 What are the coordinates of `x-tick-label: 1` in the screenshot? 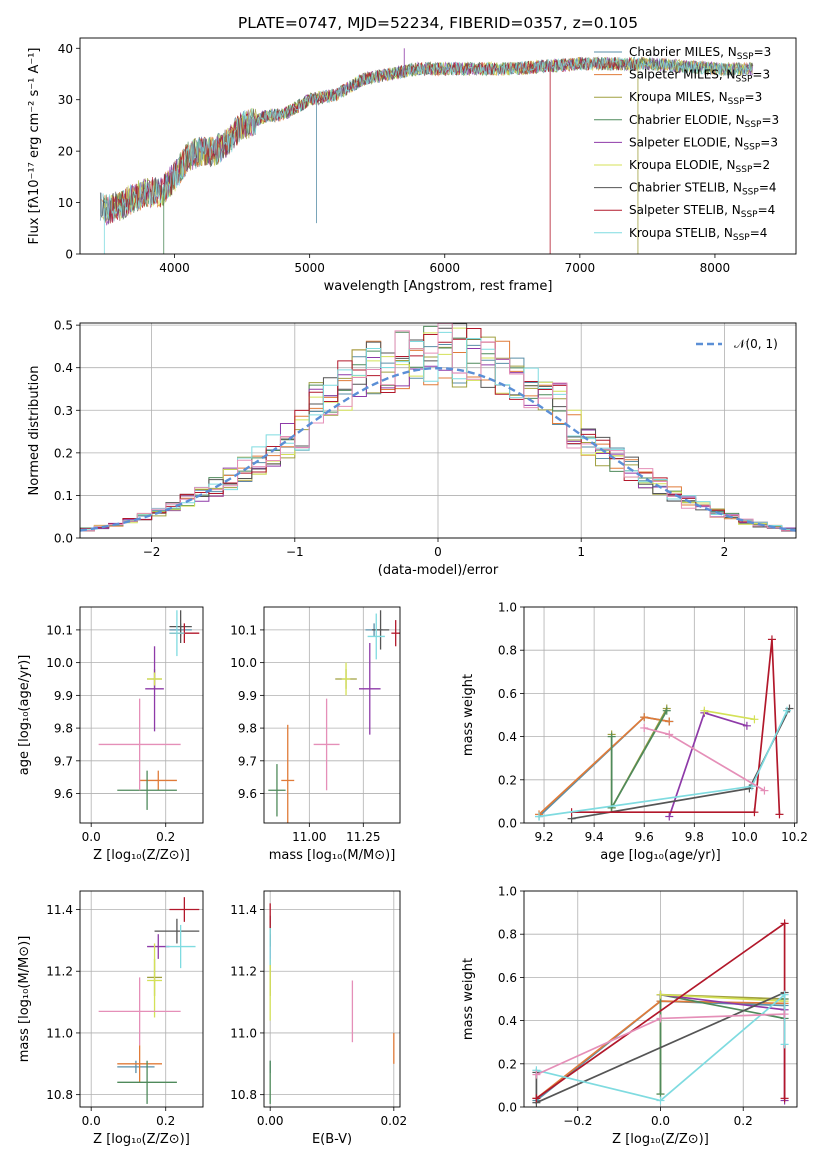 It's located at (581, 552).